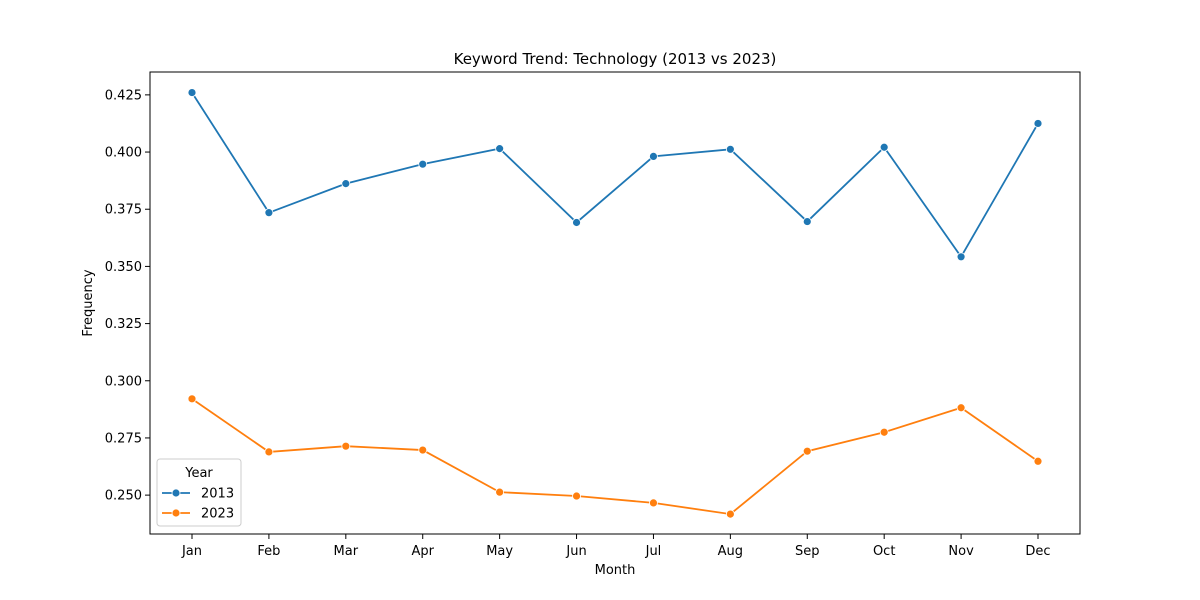  Describe the element at coordinates (191, 551) in the screenshot. I see `x-tick-label: Jan` at that location.